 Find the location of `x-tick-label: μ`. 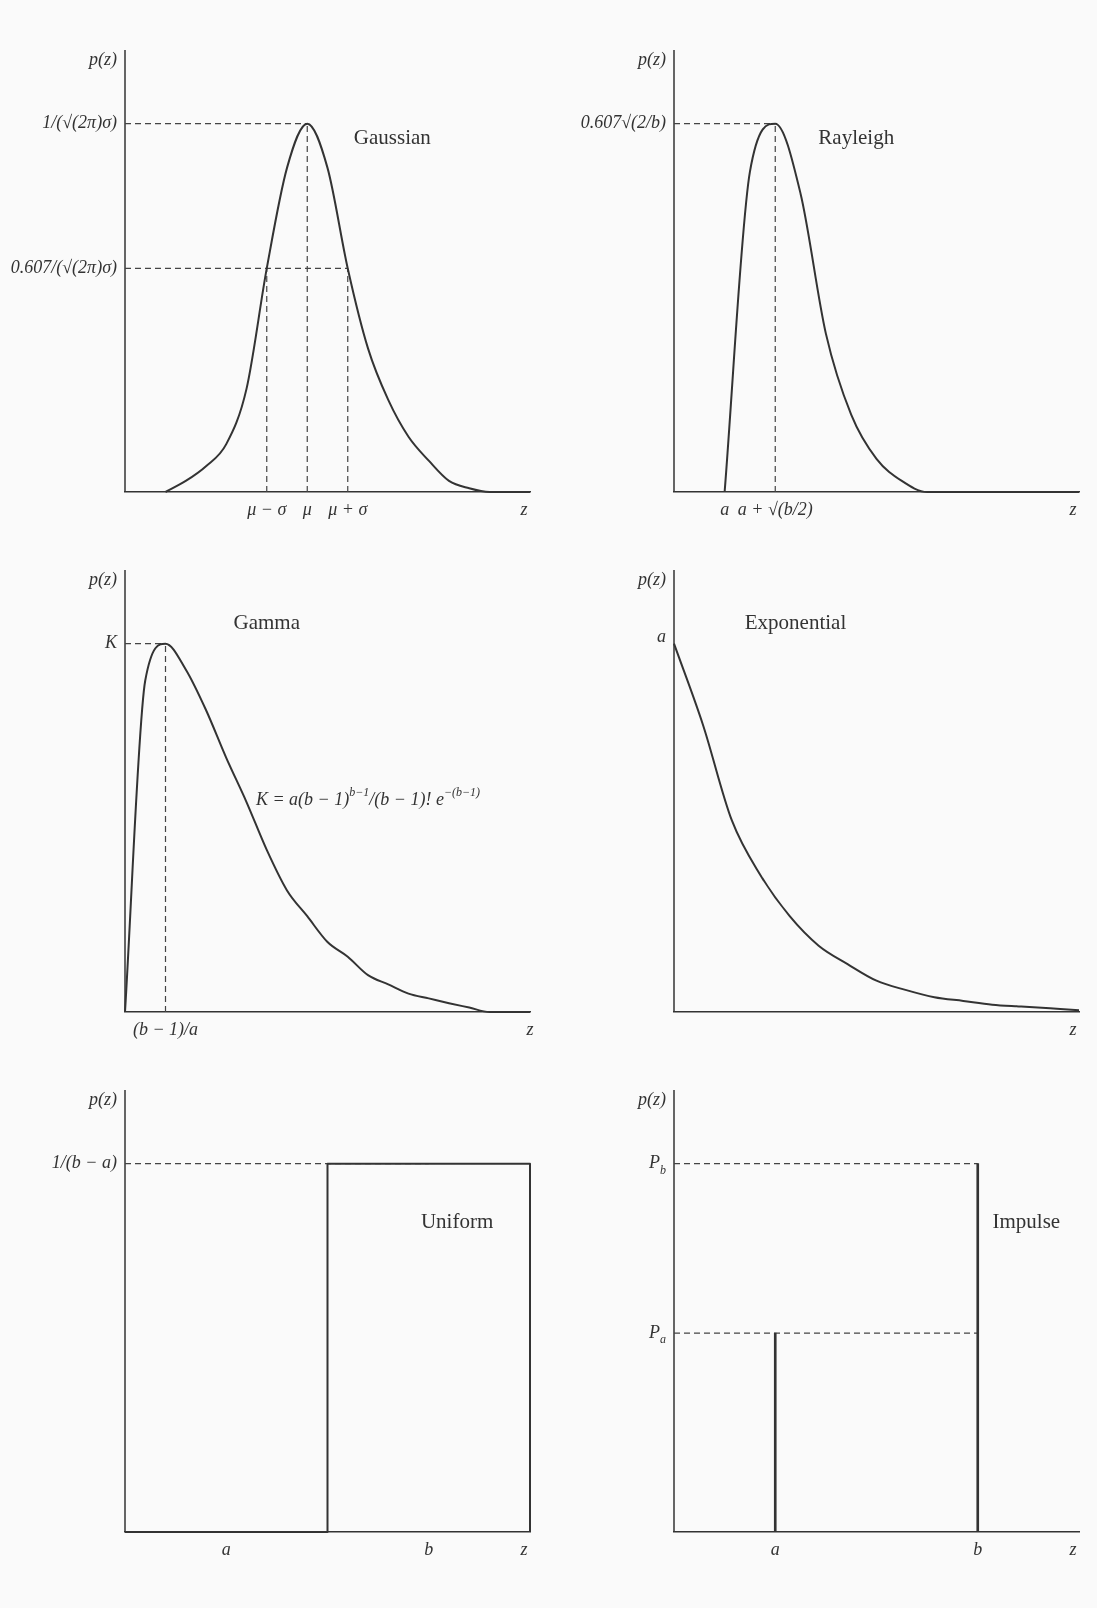

x-tick-label: μ is located at coordinates (306, 508).